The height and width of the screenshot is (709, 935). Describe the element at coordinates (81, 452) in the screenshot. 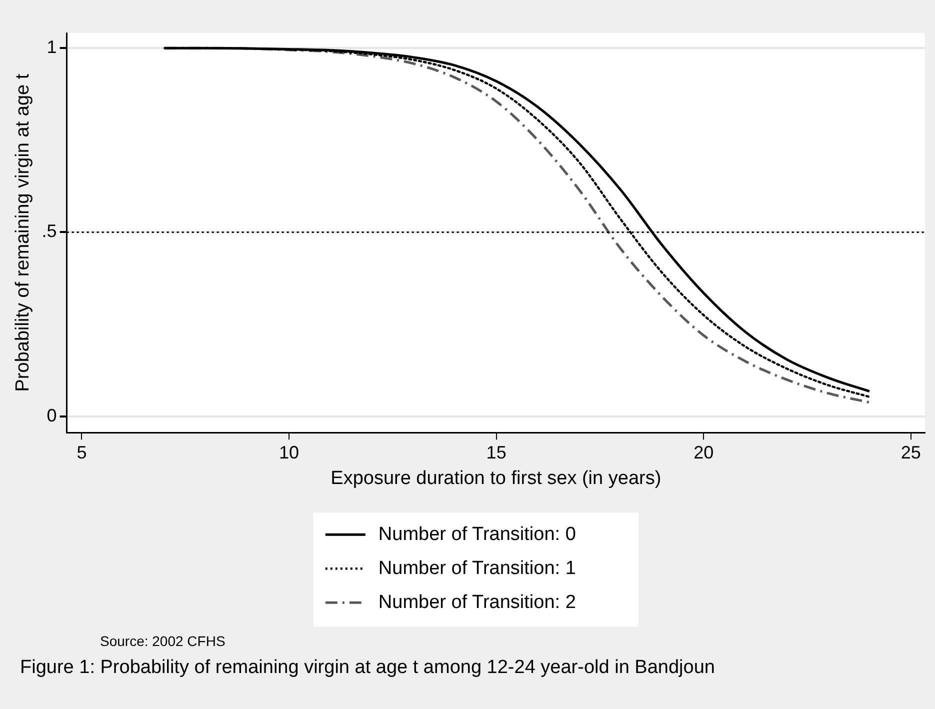

I see `x-tick-label: 5` at that location.